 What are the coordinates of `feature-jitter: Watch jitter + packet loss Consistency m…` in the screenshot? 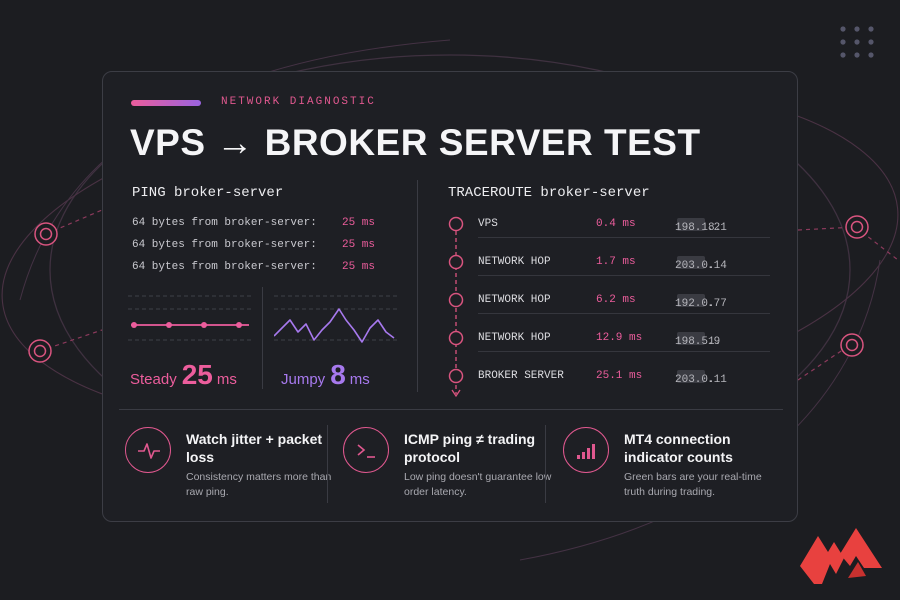 It's located at (228, 467).